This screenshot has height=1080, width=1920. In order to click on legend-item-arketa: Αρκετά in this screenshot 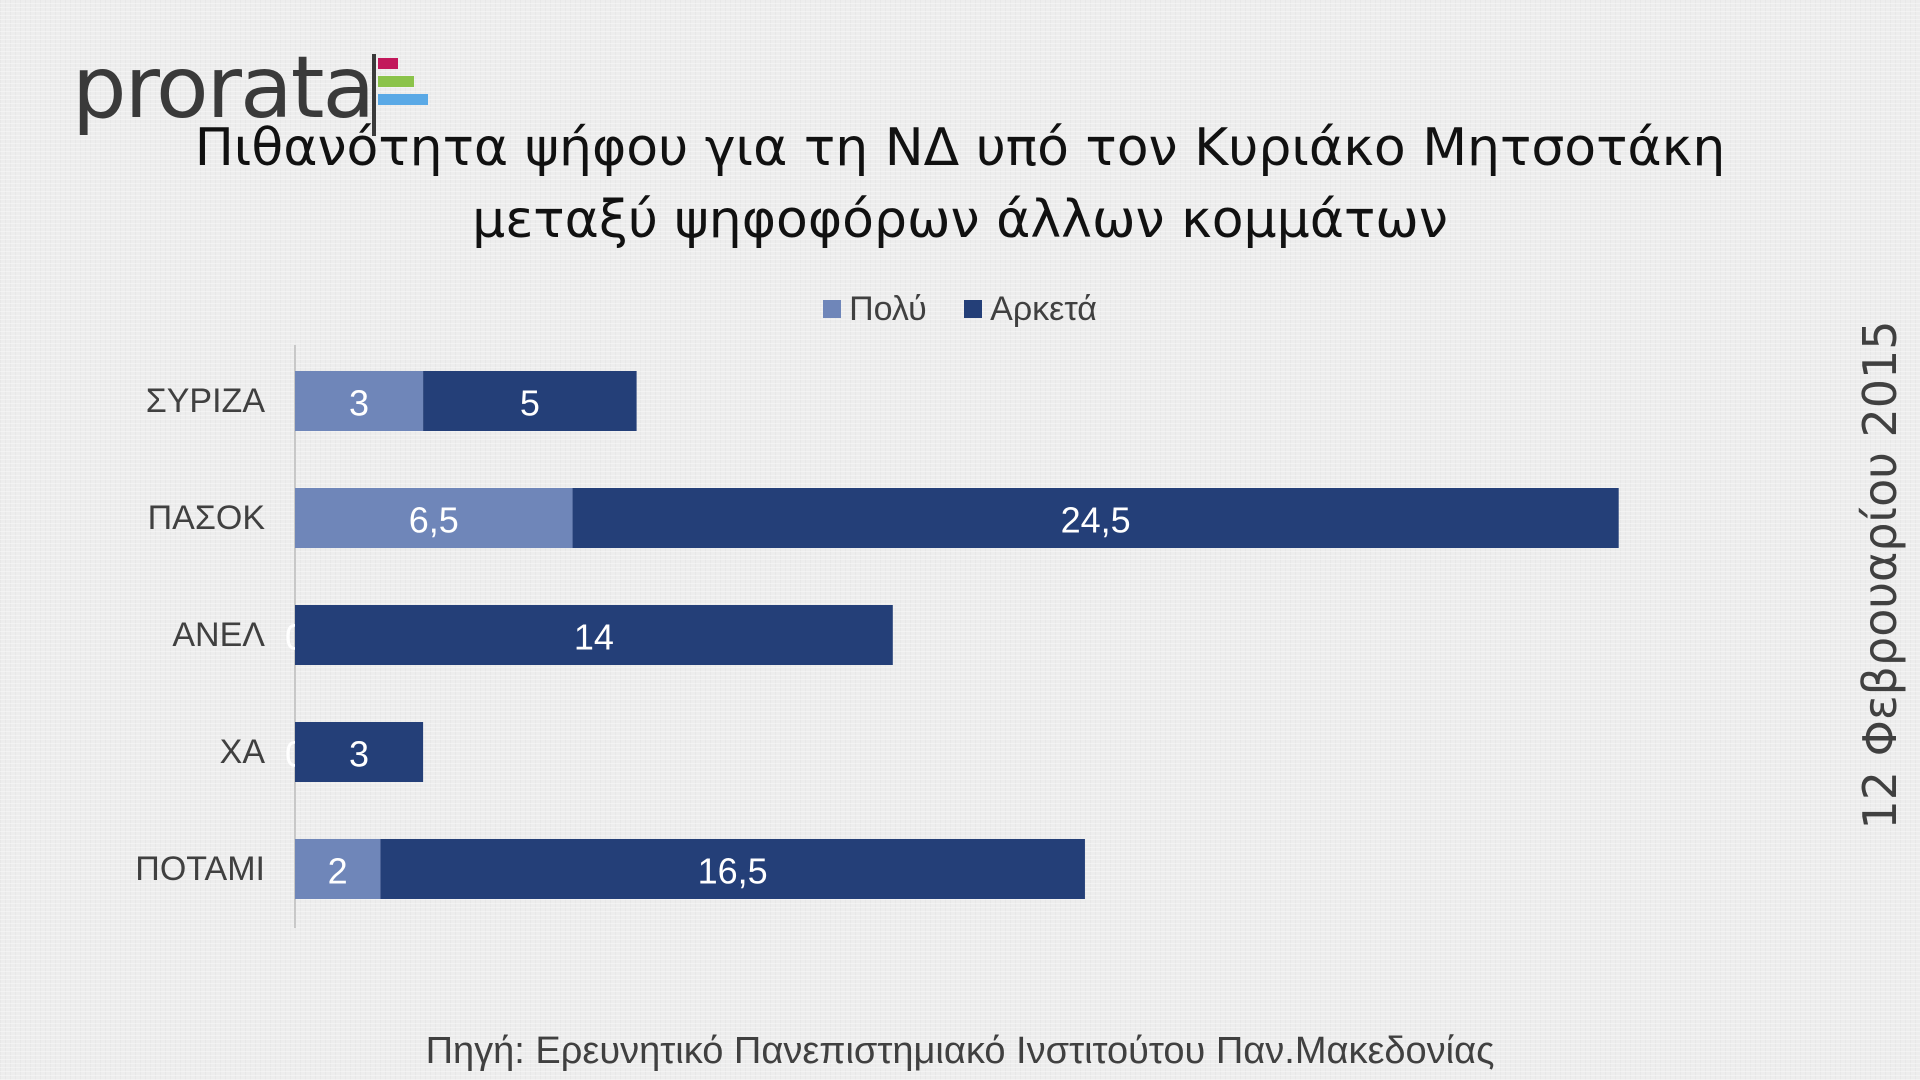, I will do `click(1030, 309)`.